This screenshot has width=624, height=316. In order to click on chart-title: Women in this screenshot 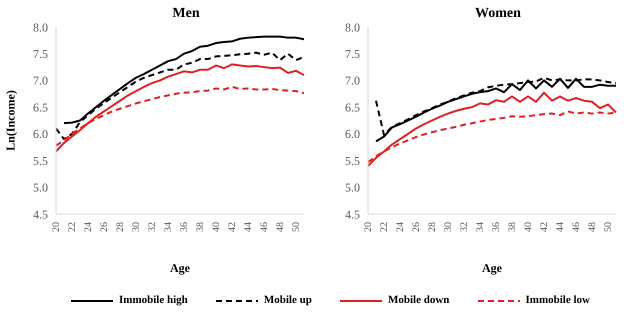, I will do `click(498, 14)`.